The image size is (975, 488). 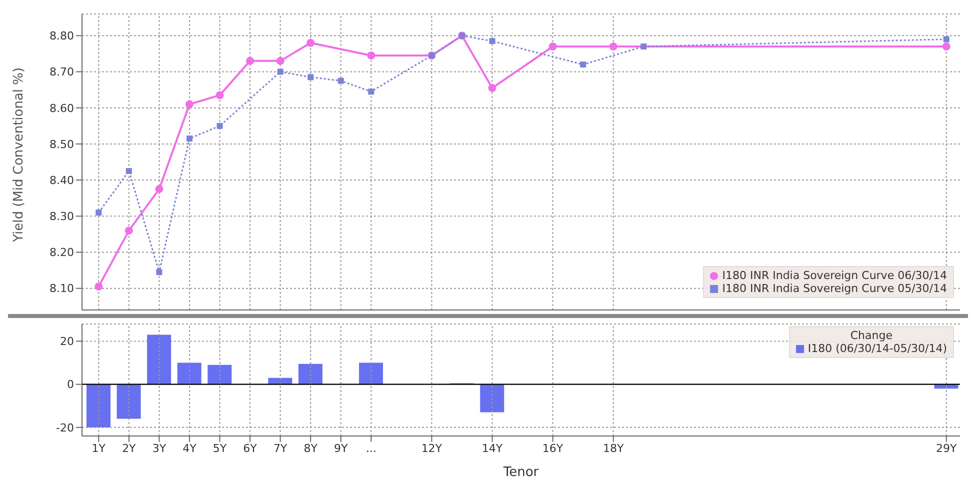 What do you see at coordinates (62, 36) in the screenshot?
I see `y-tick-label: 8.80` at bounding box center [62, 36].